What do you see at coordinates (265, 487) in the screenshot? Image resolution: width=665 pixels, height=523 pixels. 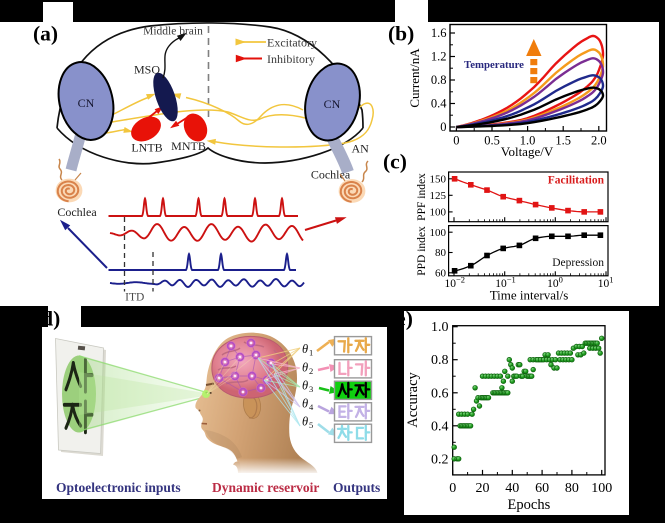 I see `svg-text: Dynamic reservoir` at bounding box center [265, 487].